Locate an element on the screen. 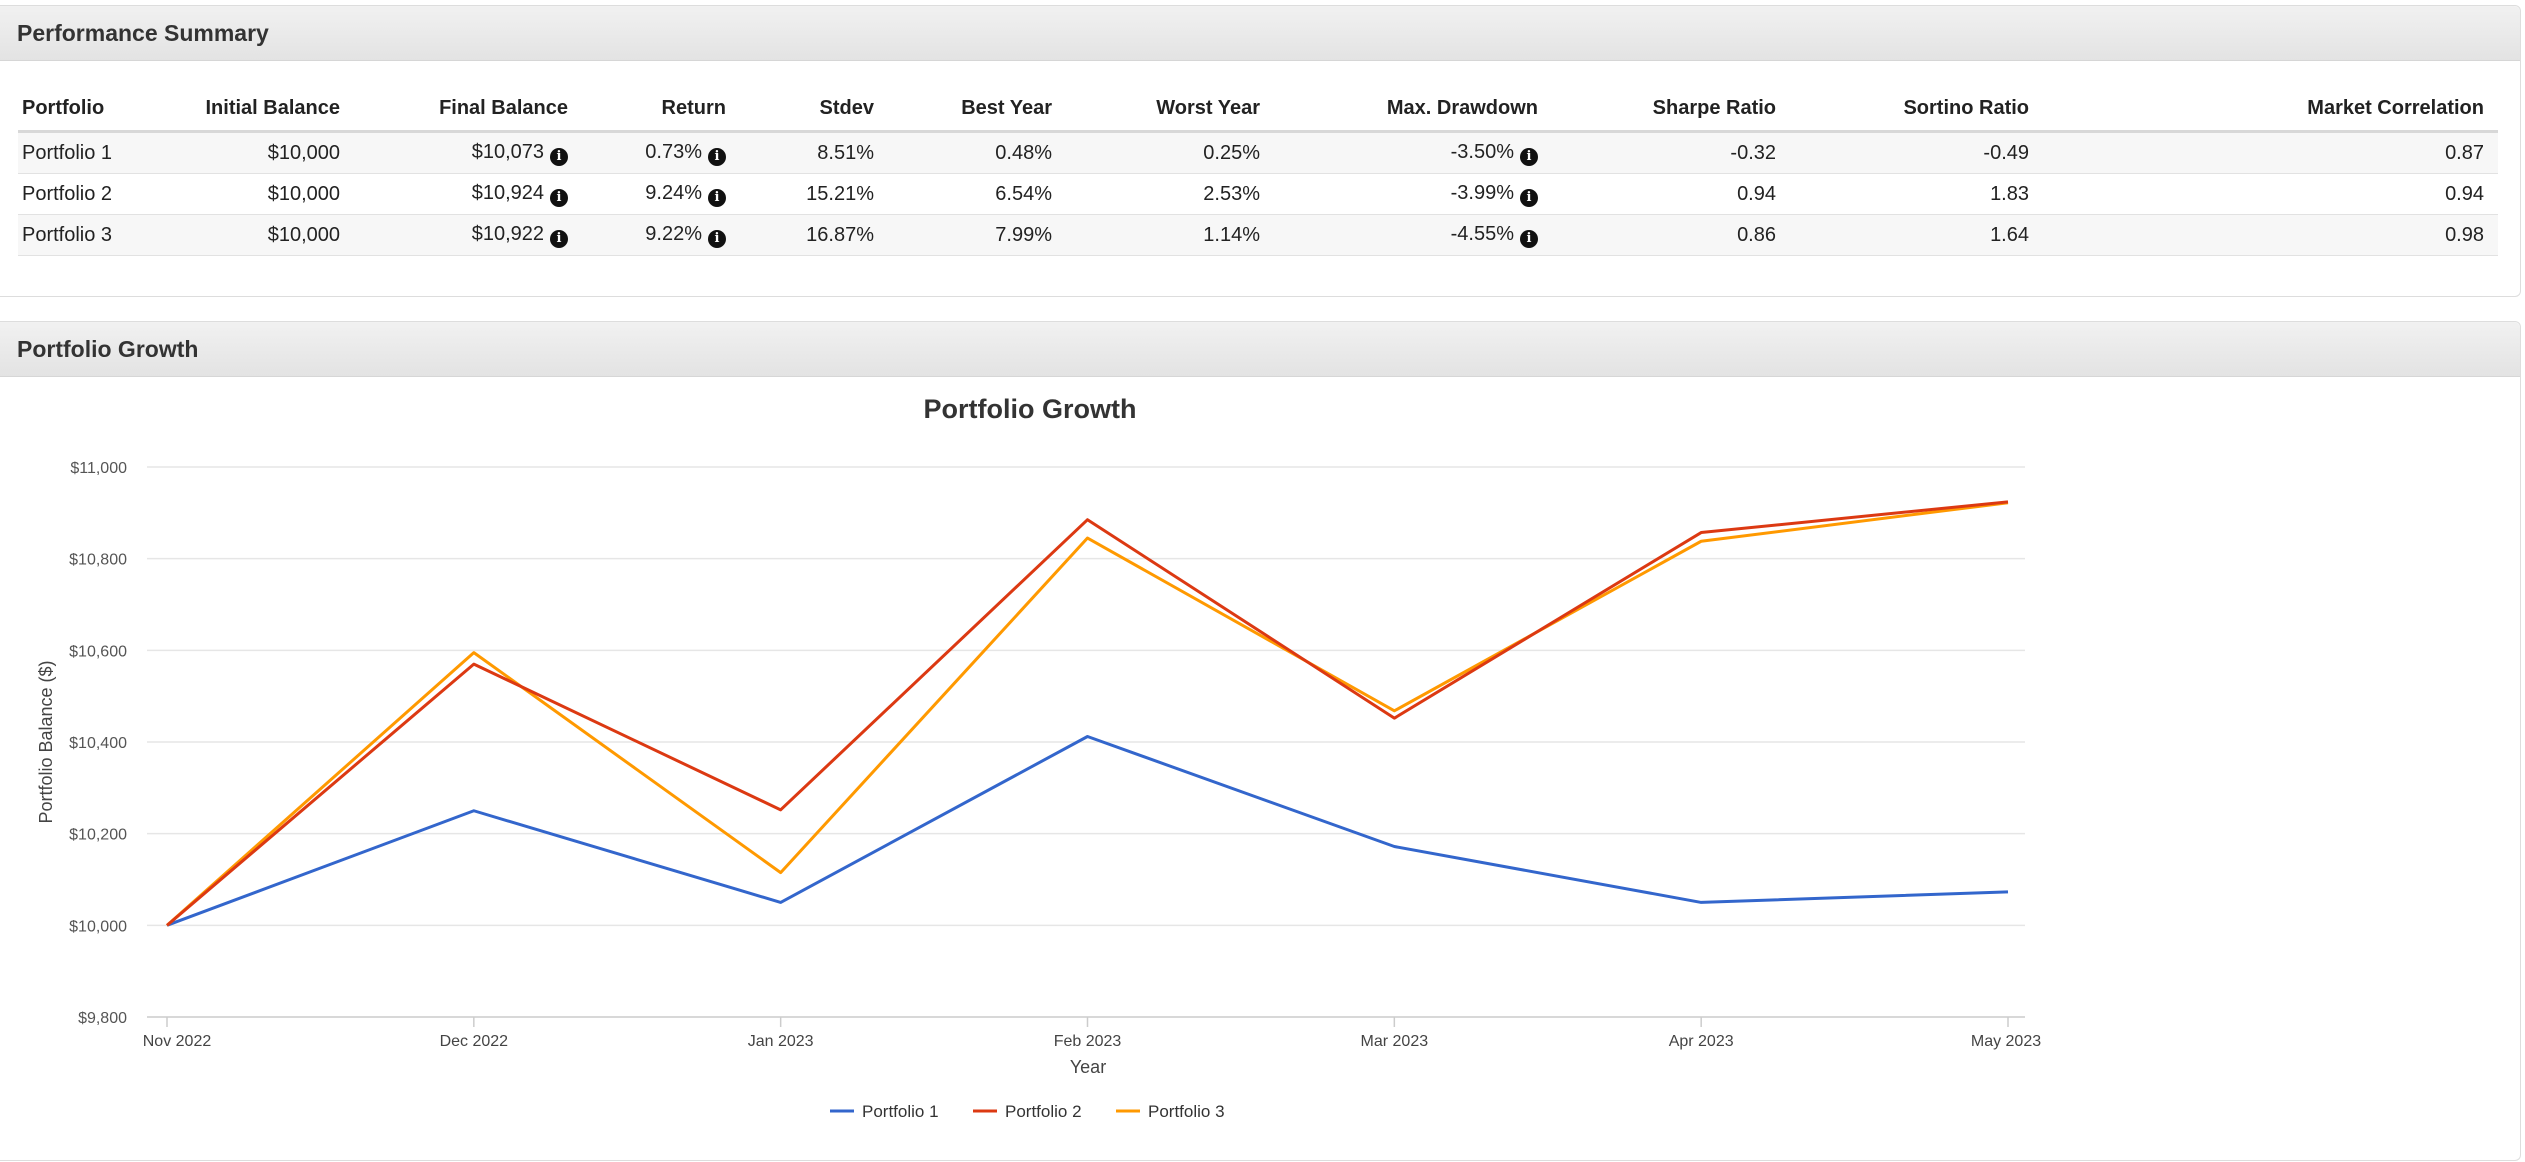 This screenshot has width=2525, height=1162. cell-best: 6.54% is located at coordinates (977, 194).